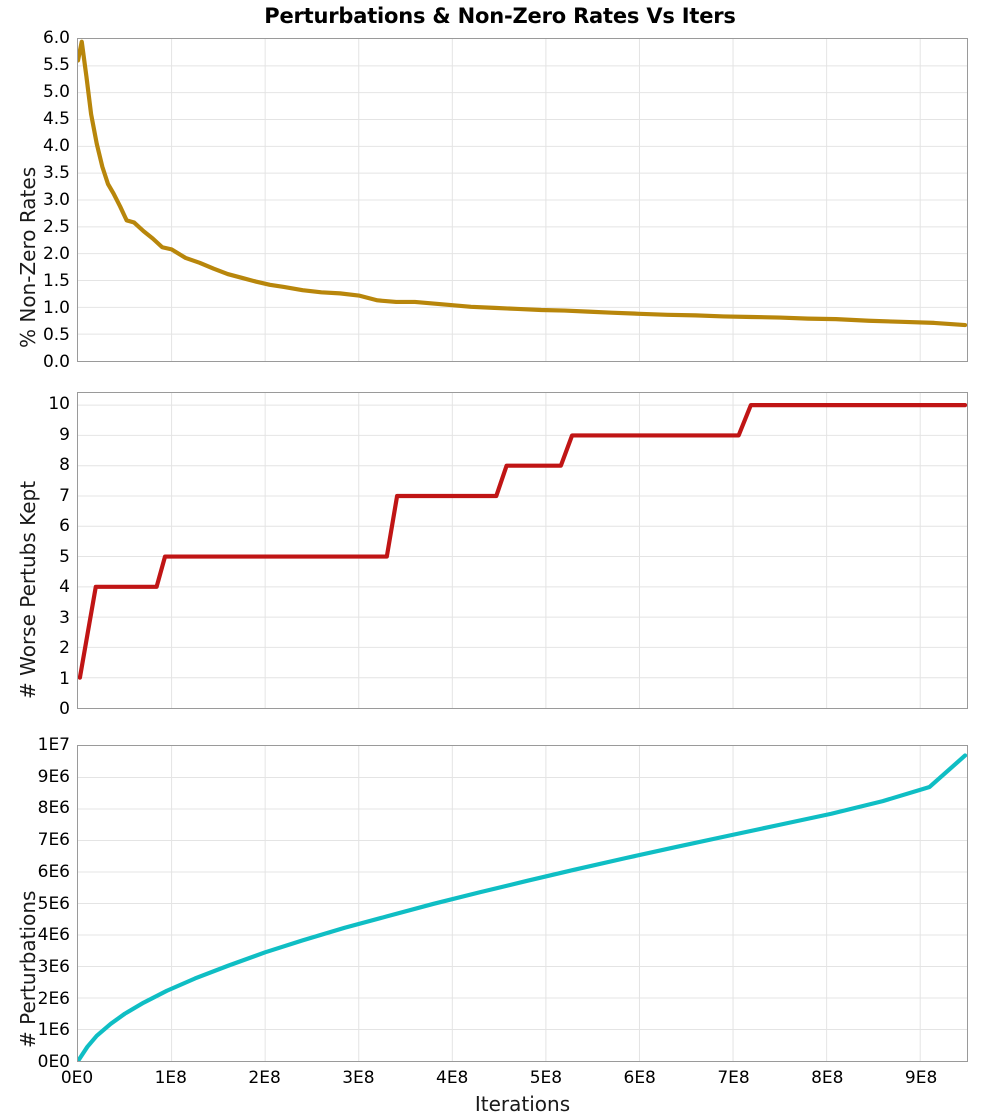 The height and width of the screenshot is (1120, 1000). I want to click on y-tick-label: 2.0, so click(56, 254).